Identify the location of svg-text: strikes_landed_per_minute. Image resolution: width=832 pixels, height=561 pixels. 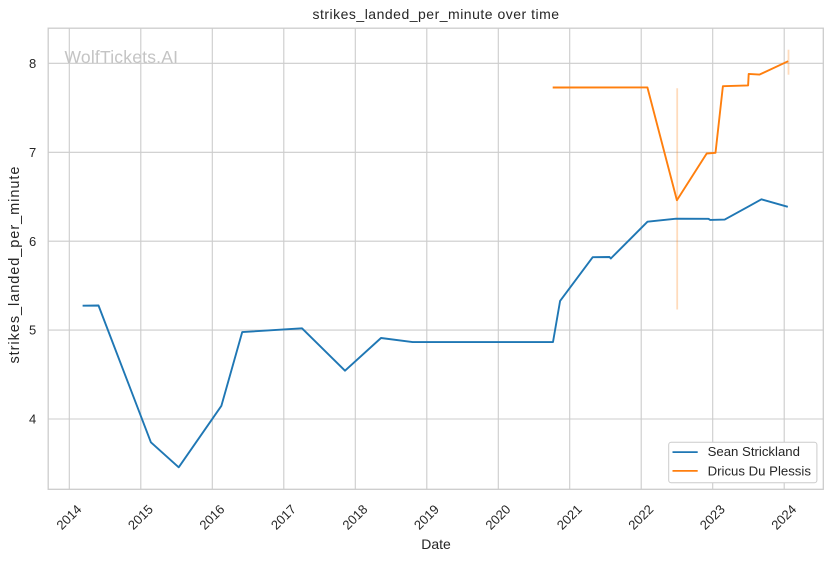
(15, 265).